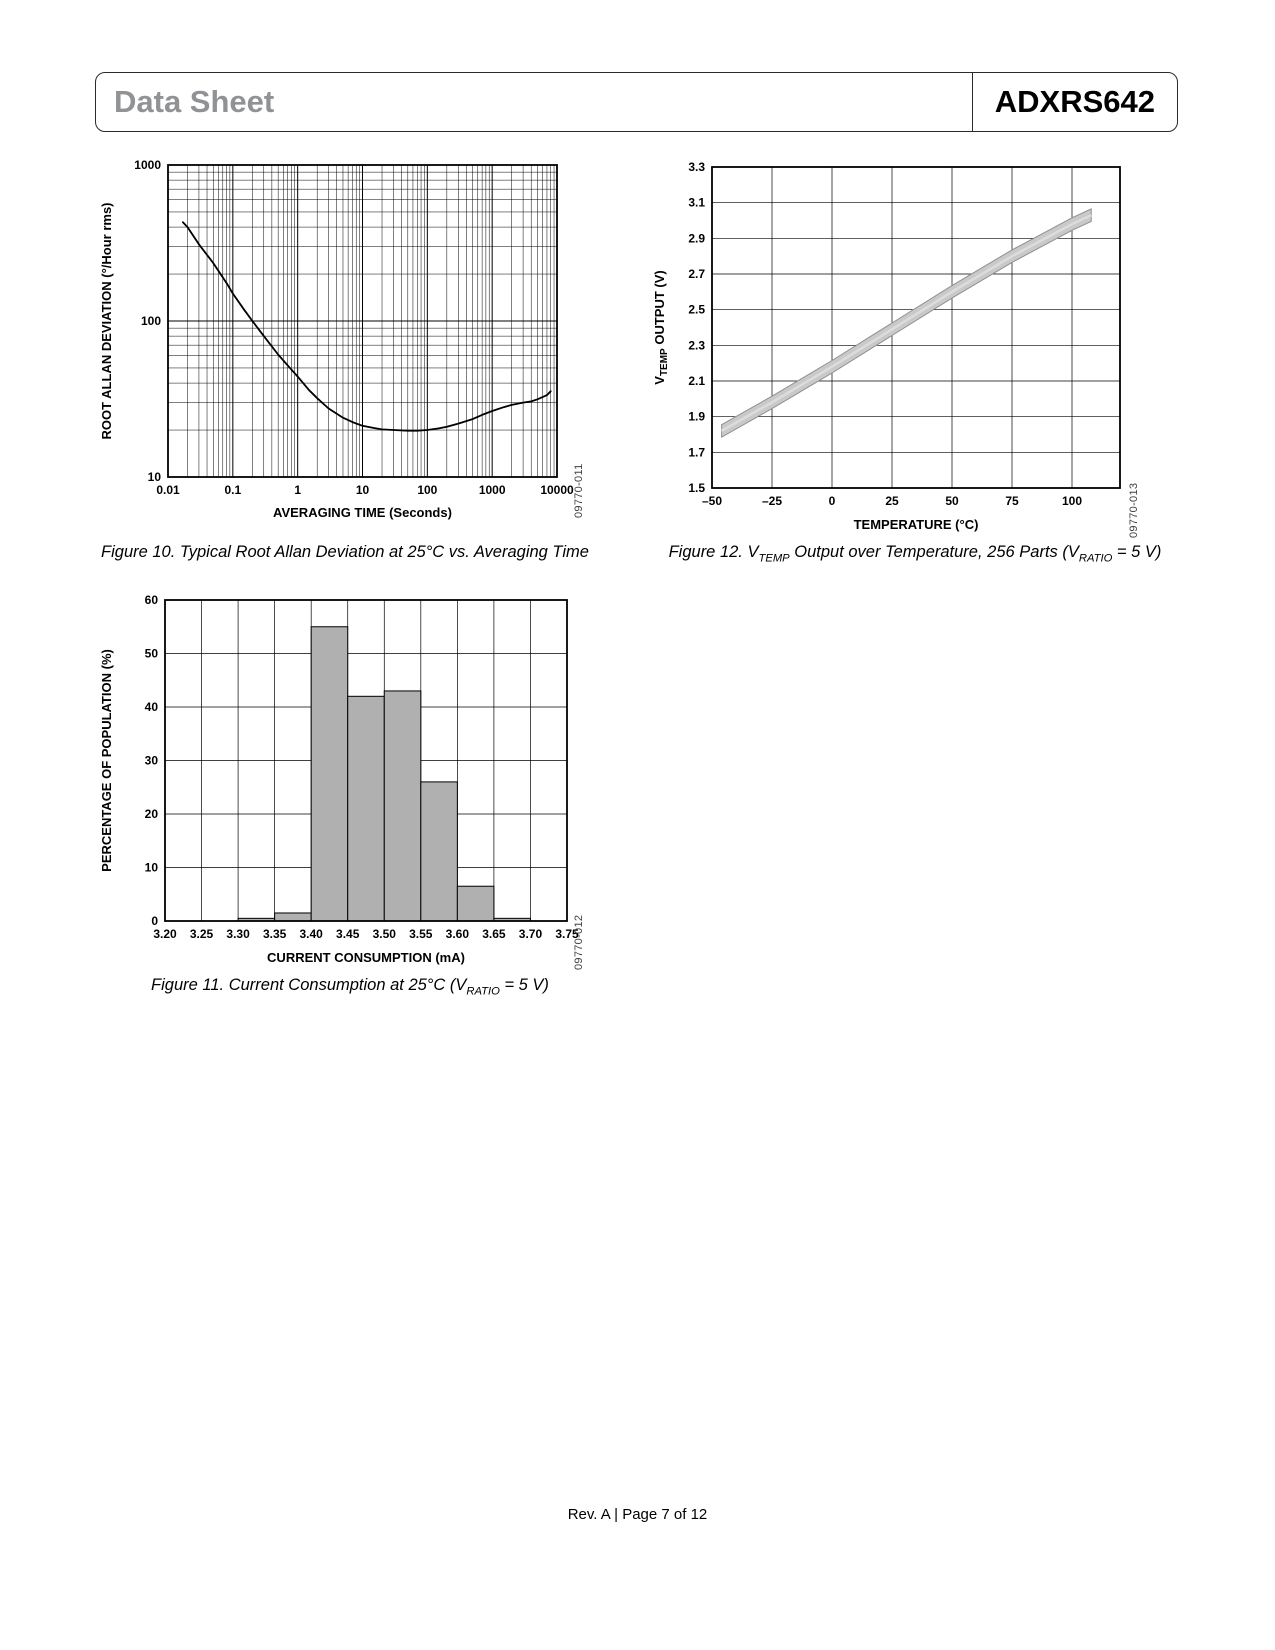  I want to click on figure-code-vtemp: 09770-013, so click(1134, 510).